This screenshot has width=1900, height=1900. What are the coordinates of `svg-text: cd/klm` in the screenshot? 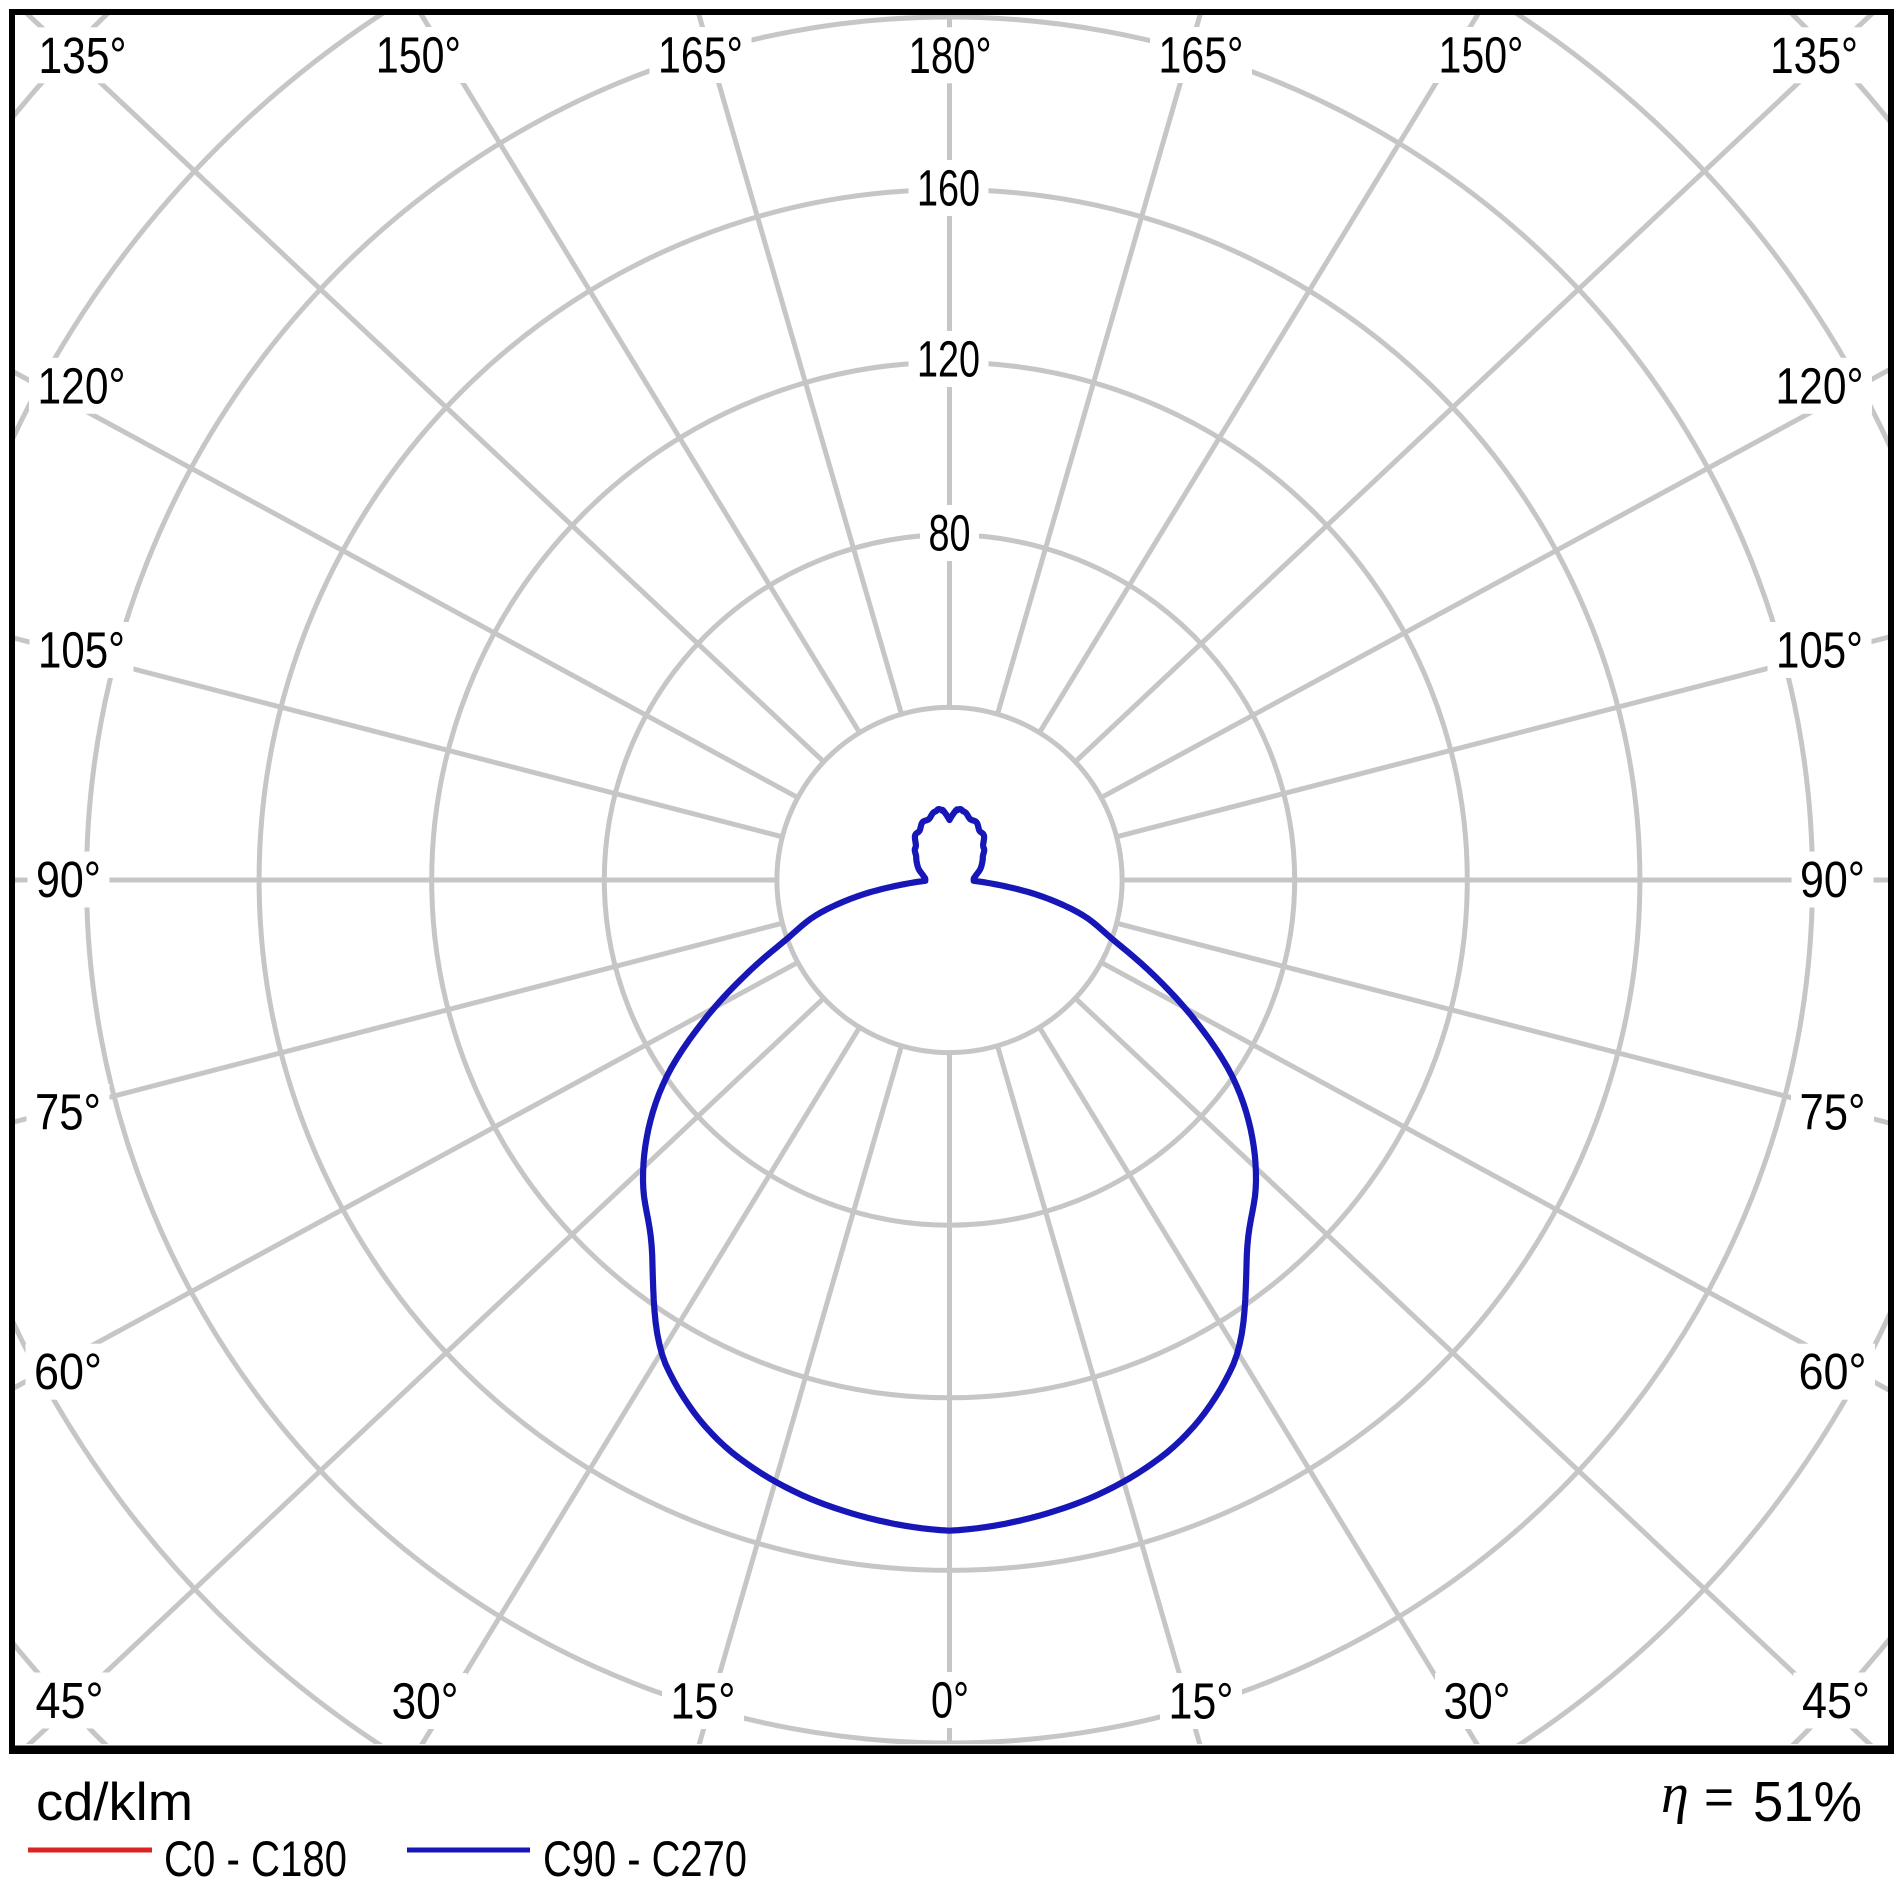 It's located at (114, 1802).